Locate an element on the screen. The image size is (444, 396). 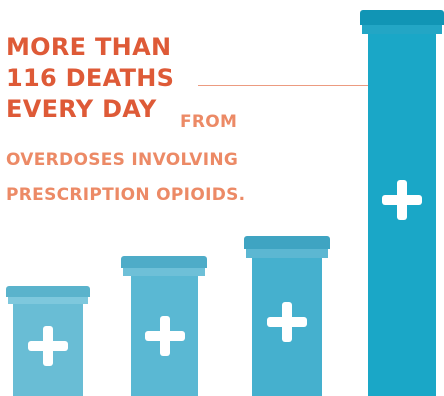
headline: MORE THAN 116 DEATHS EVERY DAY is located at coordinates (90, 79).